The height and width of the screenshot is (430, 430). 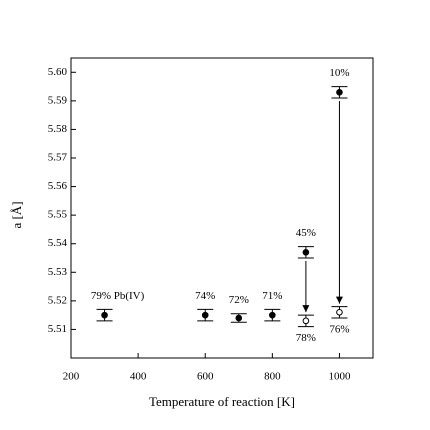 What do you see at coordinates (58, 186) in the screenshot?
I see `y-tick-label: 5.56` at bounding box center [58, 186].